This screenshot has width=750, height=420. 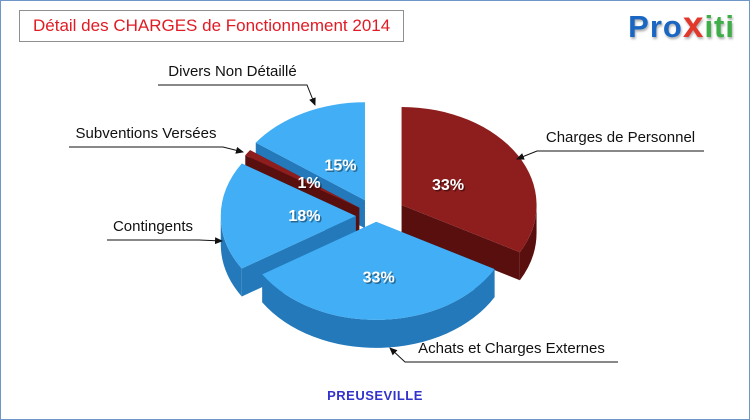 What do you see at coordinates (153, 226) in the screenshot?
I see `slice-label-contingents: Contingents` at bounding box center [153, 226].